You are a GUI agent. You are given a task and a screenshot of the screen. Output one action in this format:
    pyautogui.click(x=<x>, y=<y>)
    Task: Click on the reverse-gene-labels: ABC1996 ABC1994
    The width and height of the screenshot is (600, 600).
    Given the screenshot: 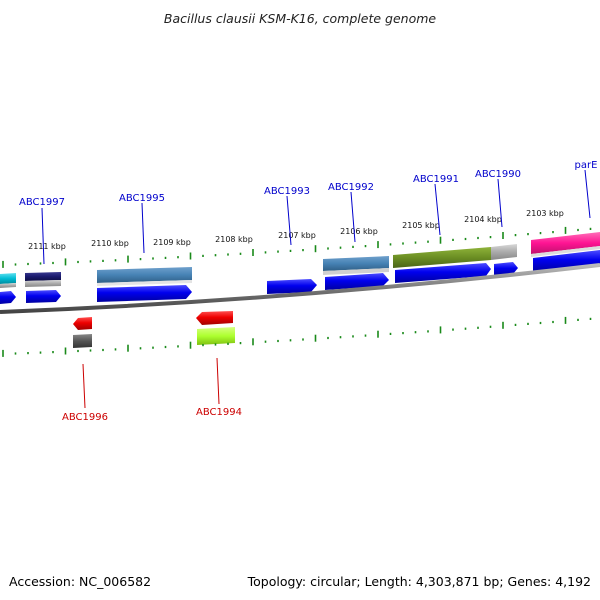 What is the action you would take?
    pyautogui.click(x=152, y=415)
    